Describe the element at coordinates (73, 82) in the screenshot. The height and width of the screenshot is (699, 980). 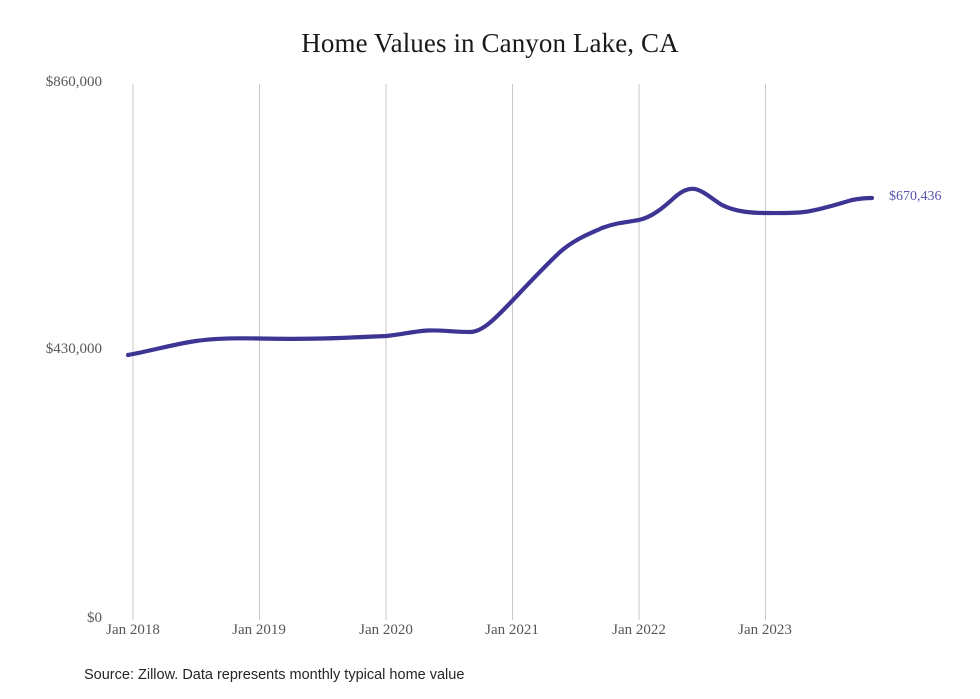
I see `y-axis-tick-top: $860,000` at that location.